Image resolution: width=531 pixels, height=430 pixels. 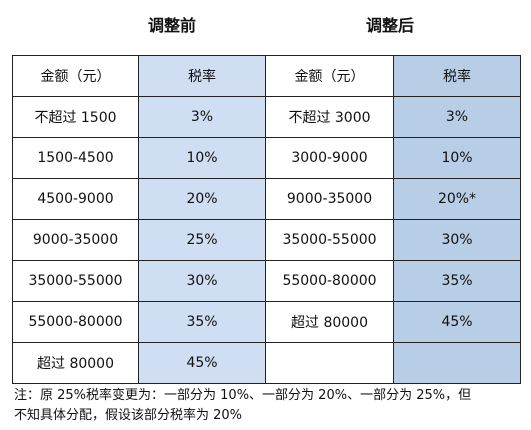 I want to click on table-row: 35000-55000 30% 55000-80000 35%, so click(x=266, y=281).